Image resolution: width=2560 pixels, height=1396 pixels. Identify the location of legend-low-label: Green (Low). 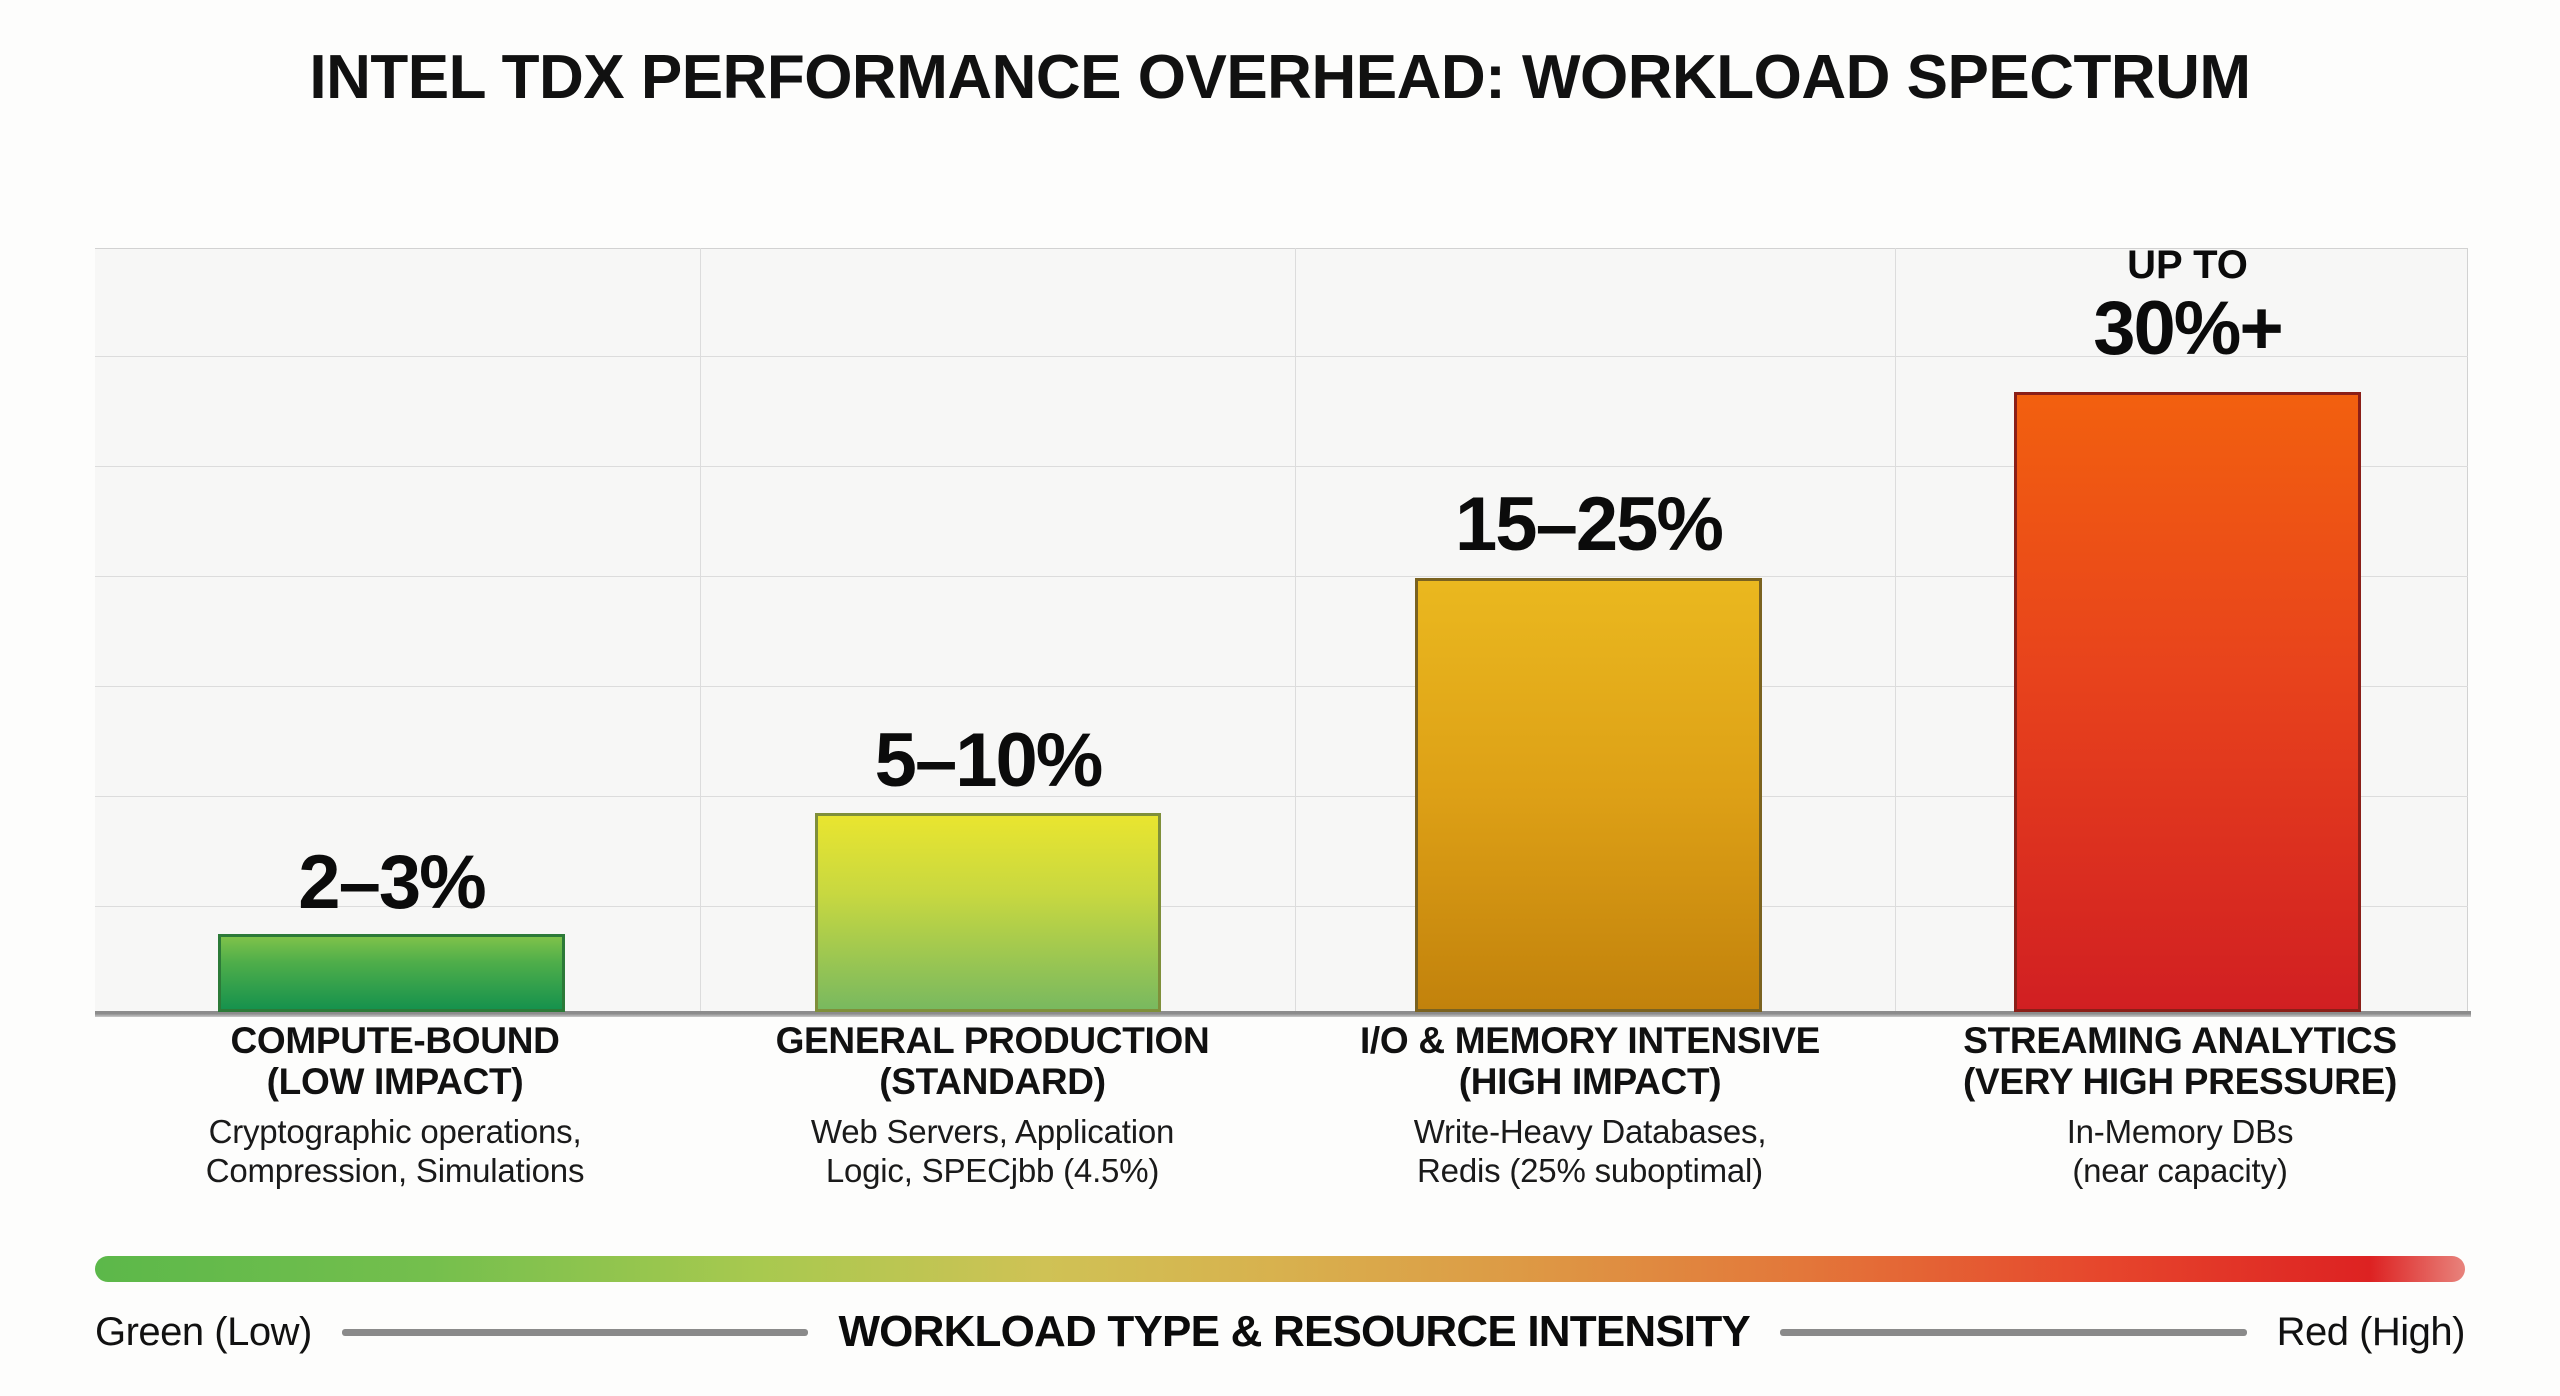
(203, 1331).